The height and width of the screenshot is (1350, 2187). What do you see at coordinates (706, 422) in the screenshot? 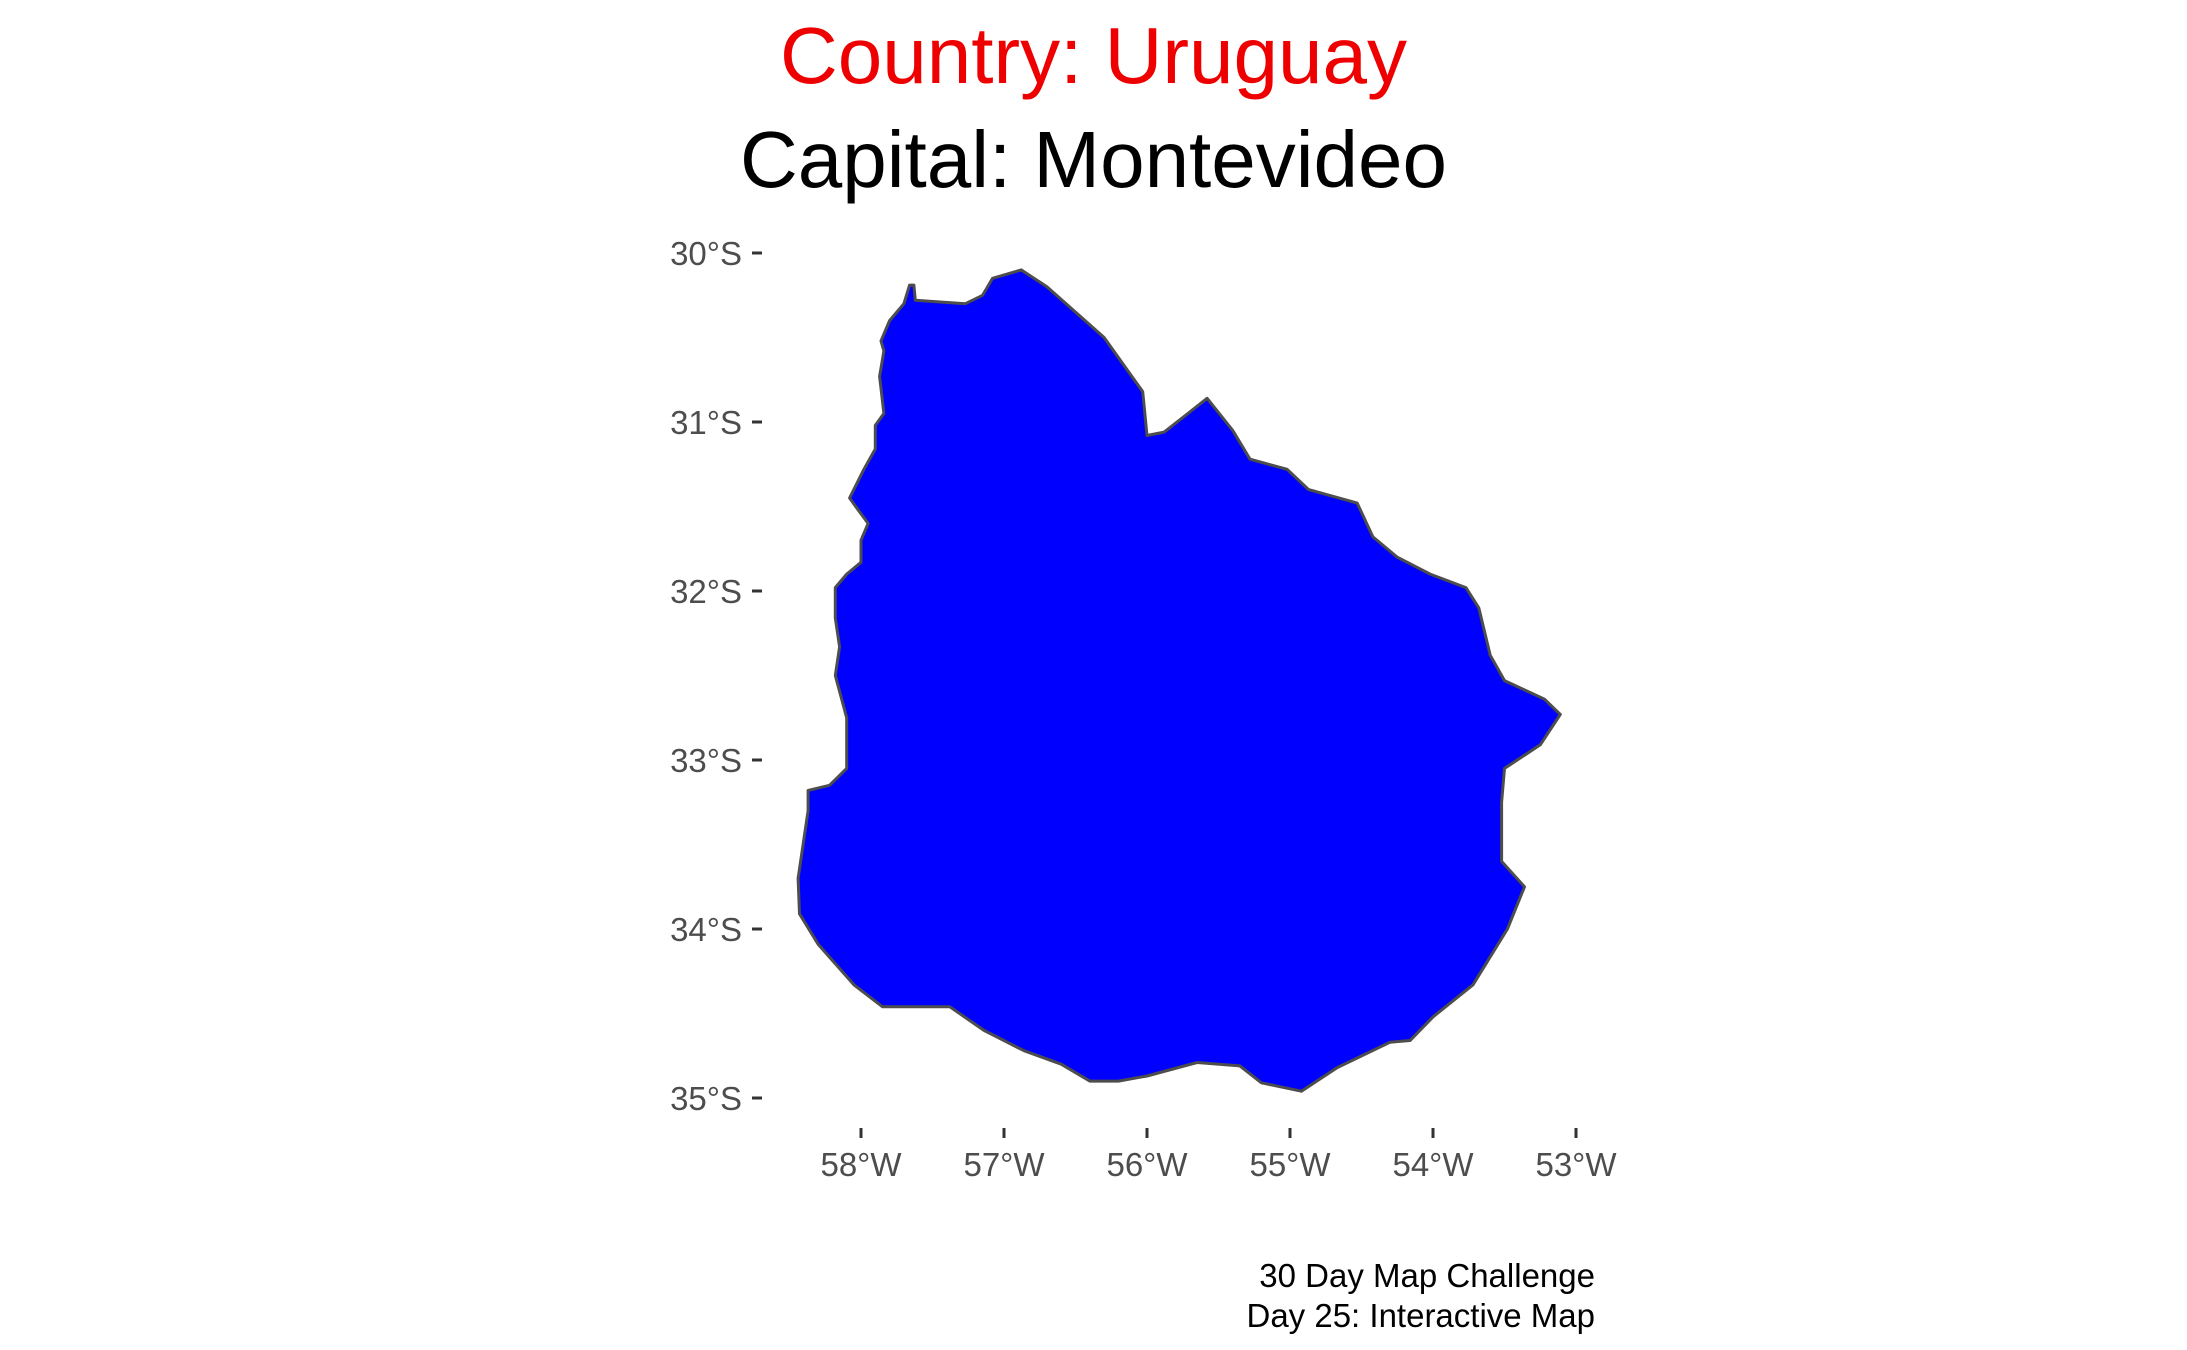
I see `lat-tick-label: 31°S` at bounding box center [706, 422].